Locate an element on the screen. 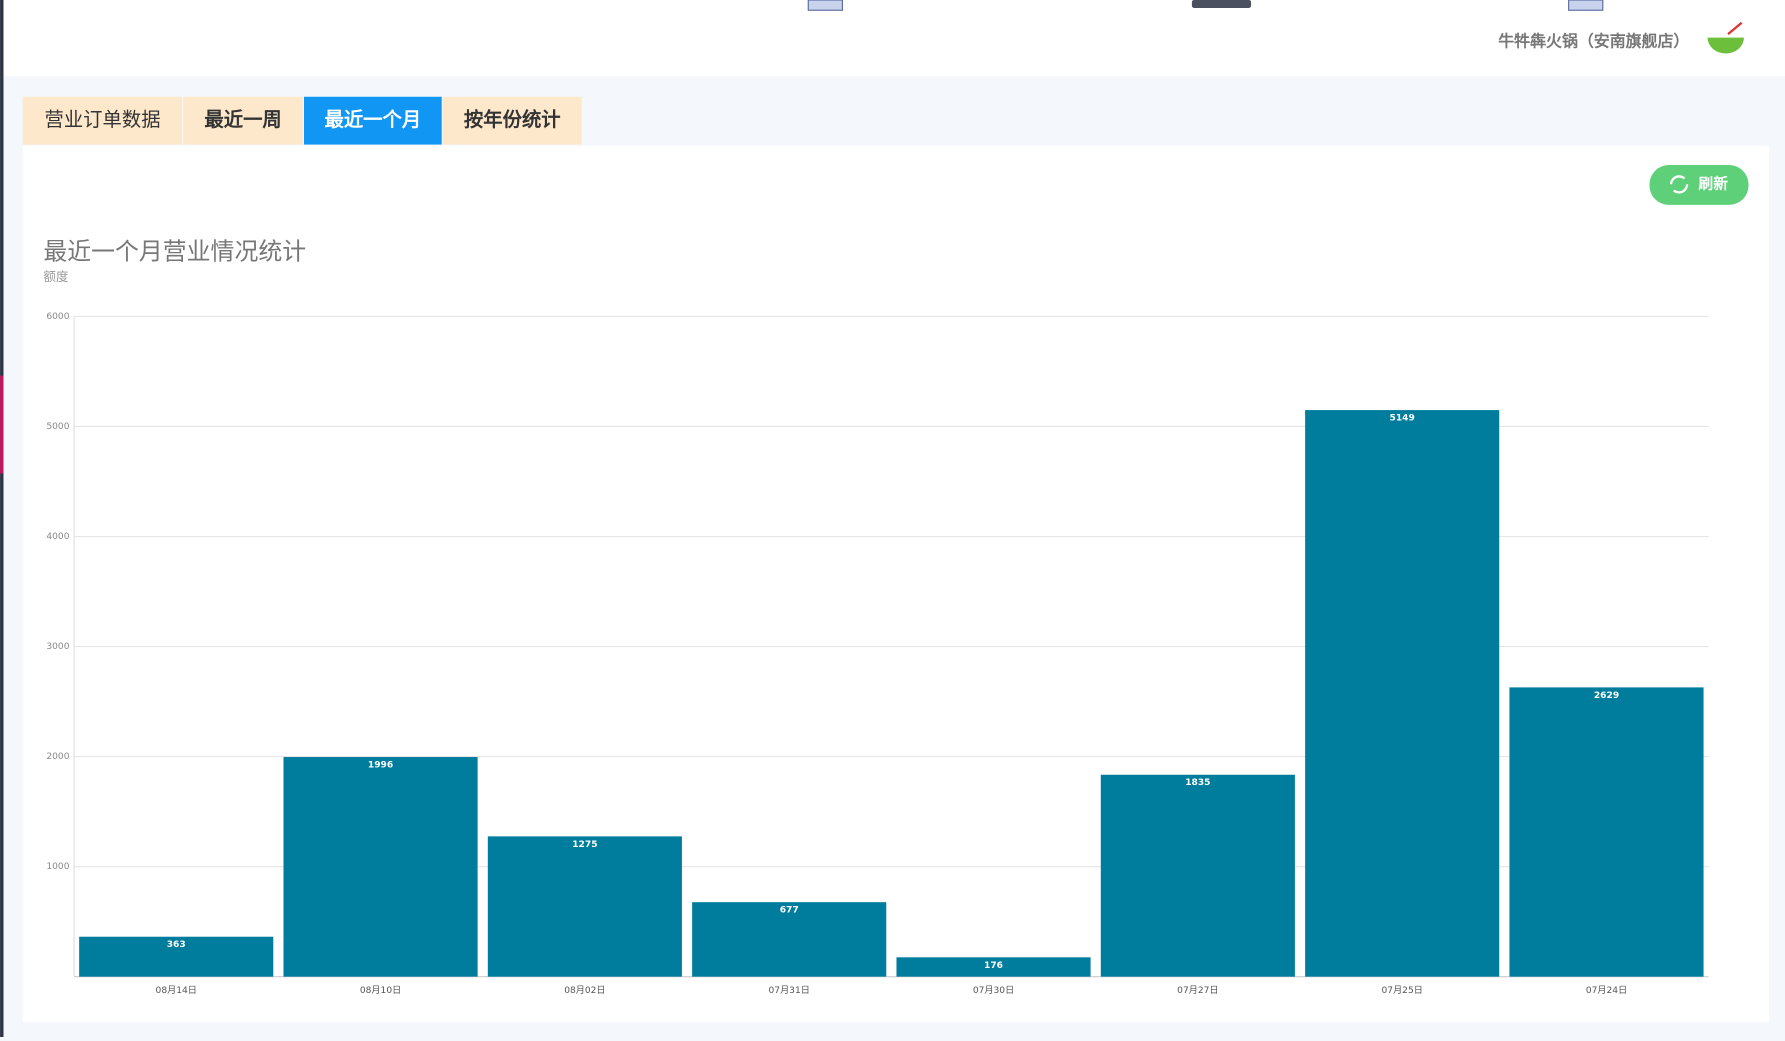 Image resolution: width=1785 pixels, height=1041 pixels. store-name: 牛牪犇火锅（安南旗舰店） is located at coordinates (1593, 41).